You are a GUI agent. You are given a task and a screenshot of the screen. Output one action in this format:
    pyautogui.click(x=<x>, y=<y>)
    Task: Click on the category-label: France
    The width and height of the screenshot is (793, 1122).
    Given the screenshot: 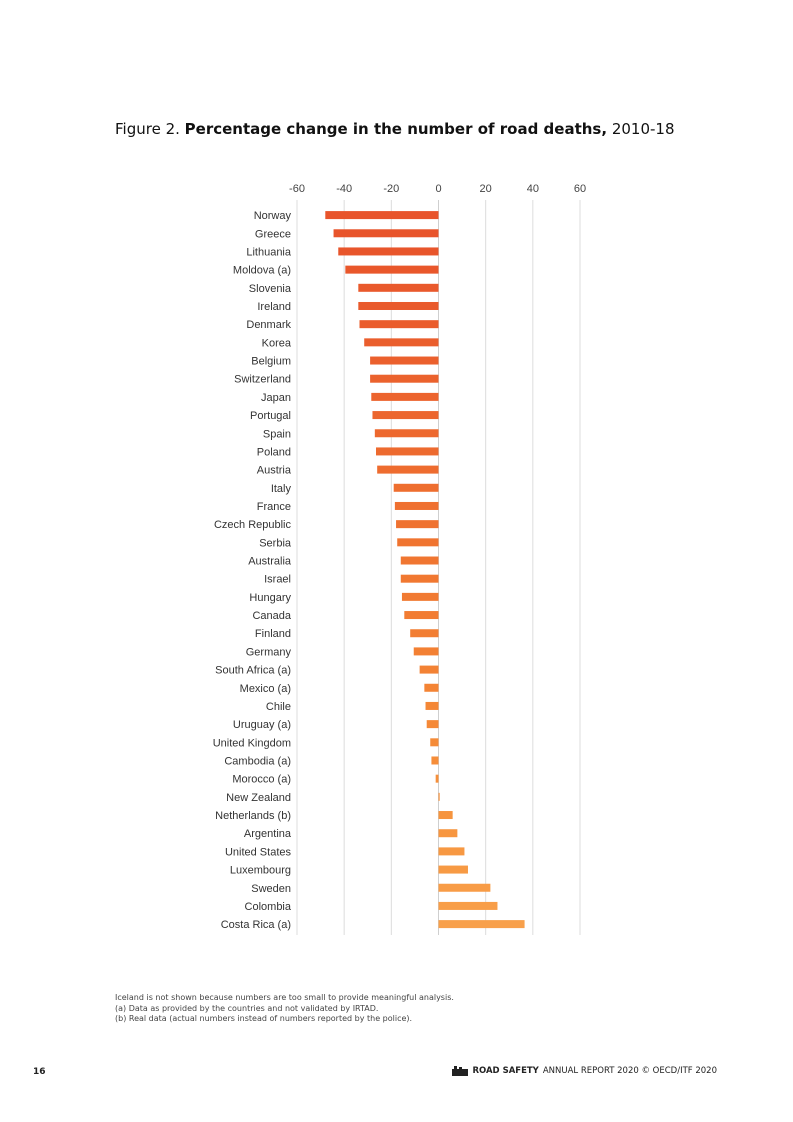 What is the action you would take?
    pyautogui.click(x=274, y=507)
    